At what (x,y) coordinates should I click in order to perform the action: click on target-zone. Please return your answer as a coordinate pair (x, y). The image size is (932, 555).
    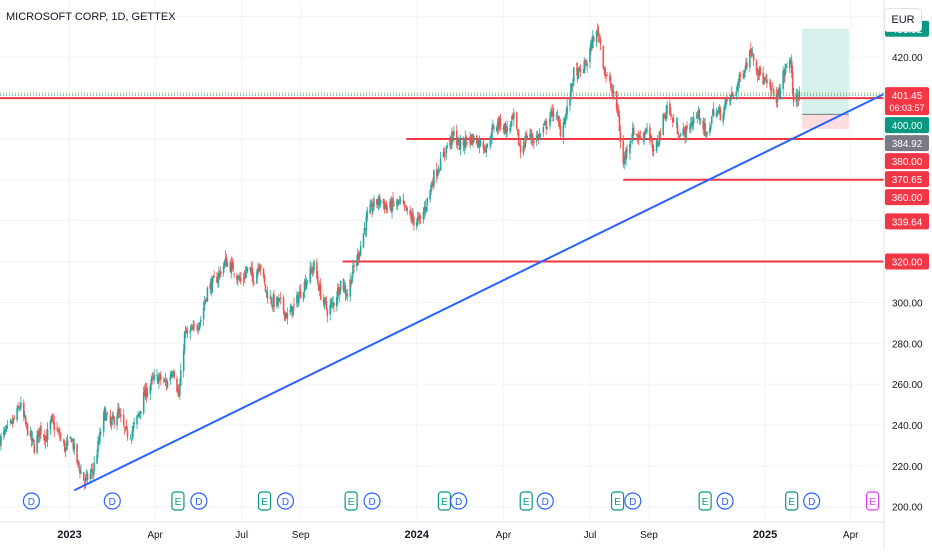
    Looking at the image, I should click on (825, 71).